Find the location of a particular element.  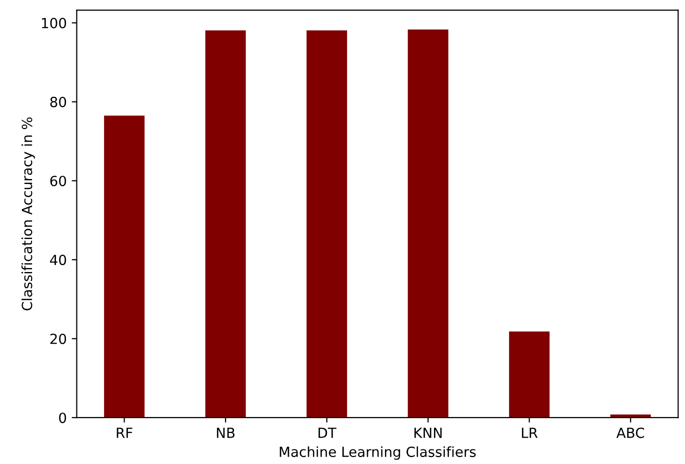

y-axis-title: Classification Accuracy in % is located at coordinates (28, 213).